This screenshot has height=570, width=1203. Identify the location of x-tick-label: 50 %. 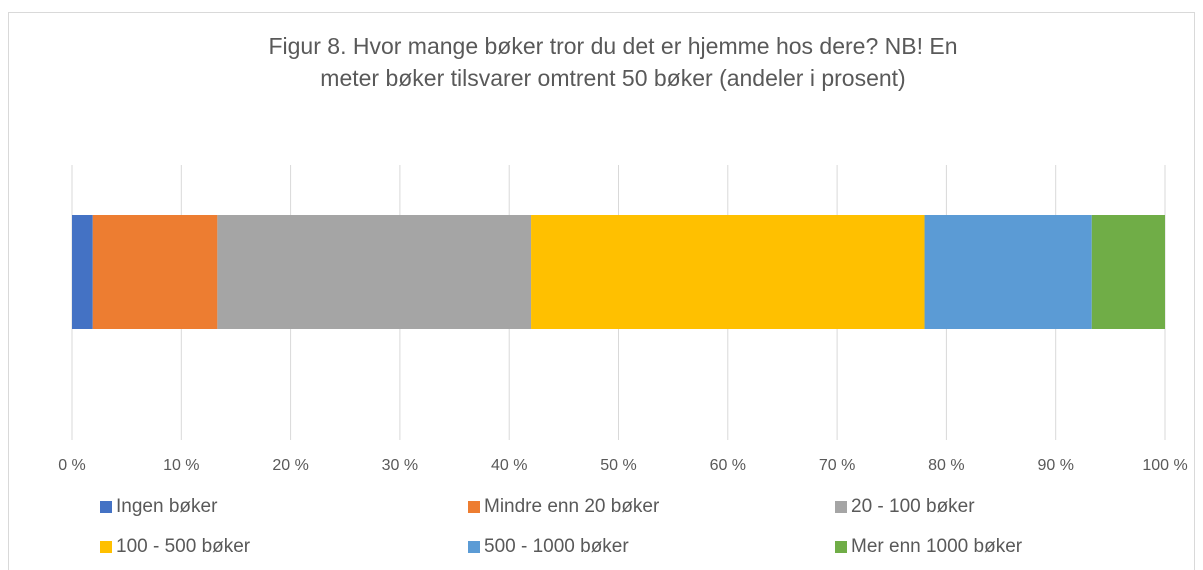
(618, 465).